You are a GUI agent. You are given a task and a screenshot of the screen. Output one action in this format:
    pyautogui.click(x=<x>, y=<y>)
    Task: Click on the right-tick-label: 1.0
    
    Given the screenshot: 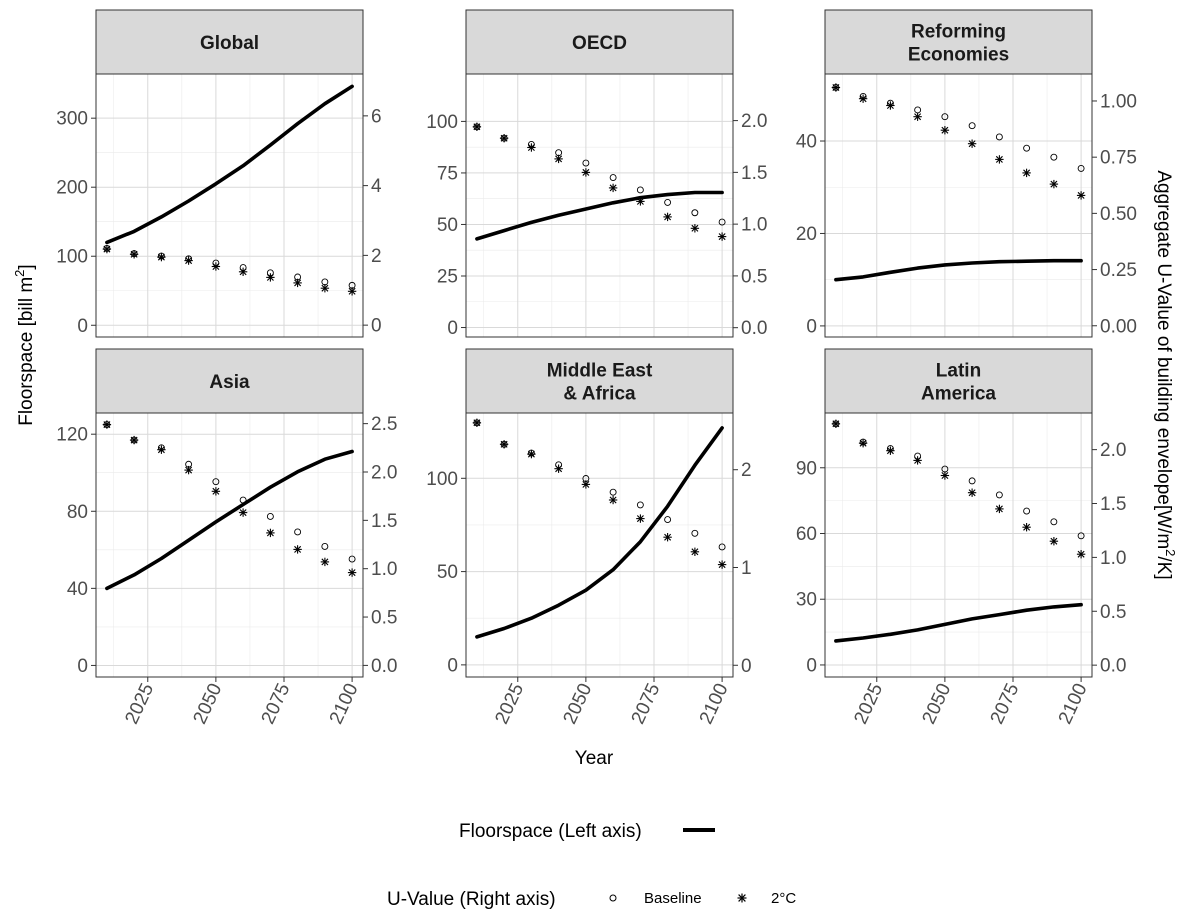 What is the action you would take?
    pyautogui.click(x=384, y=569)
    